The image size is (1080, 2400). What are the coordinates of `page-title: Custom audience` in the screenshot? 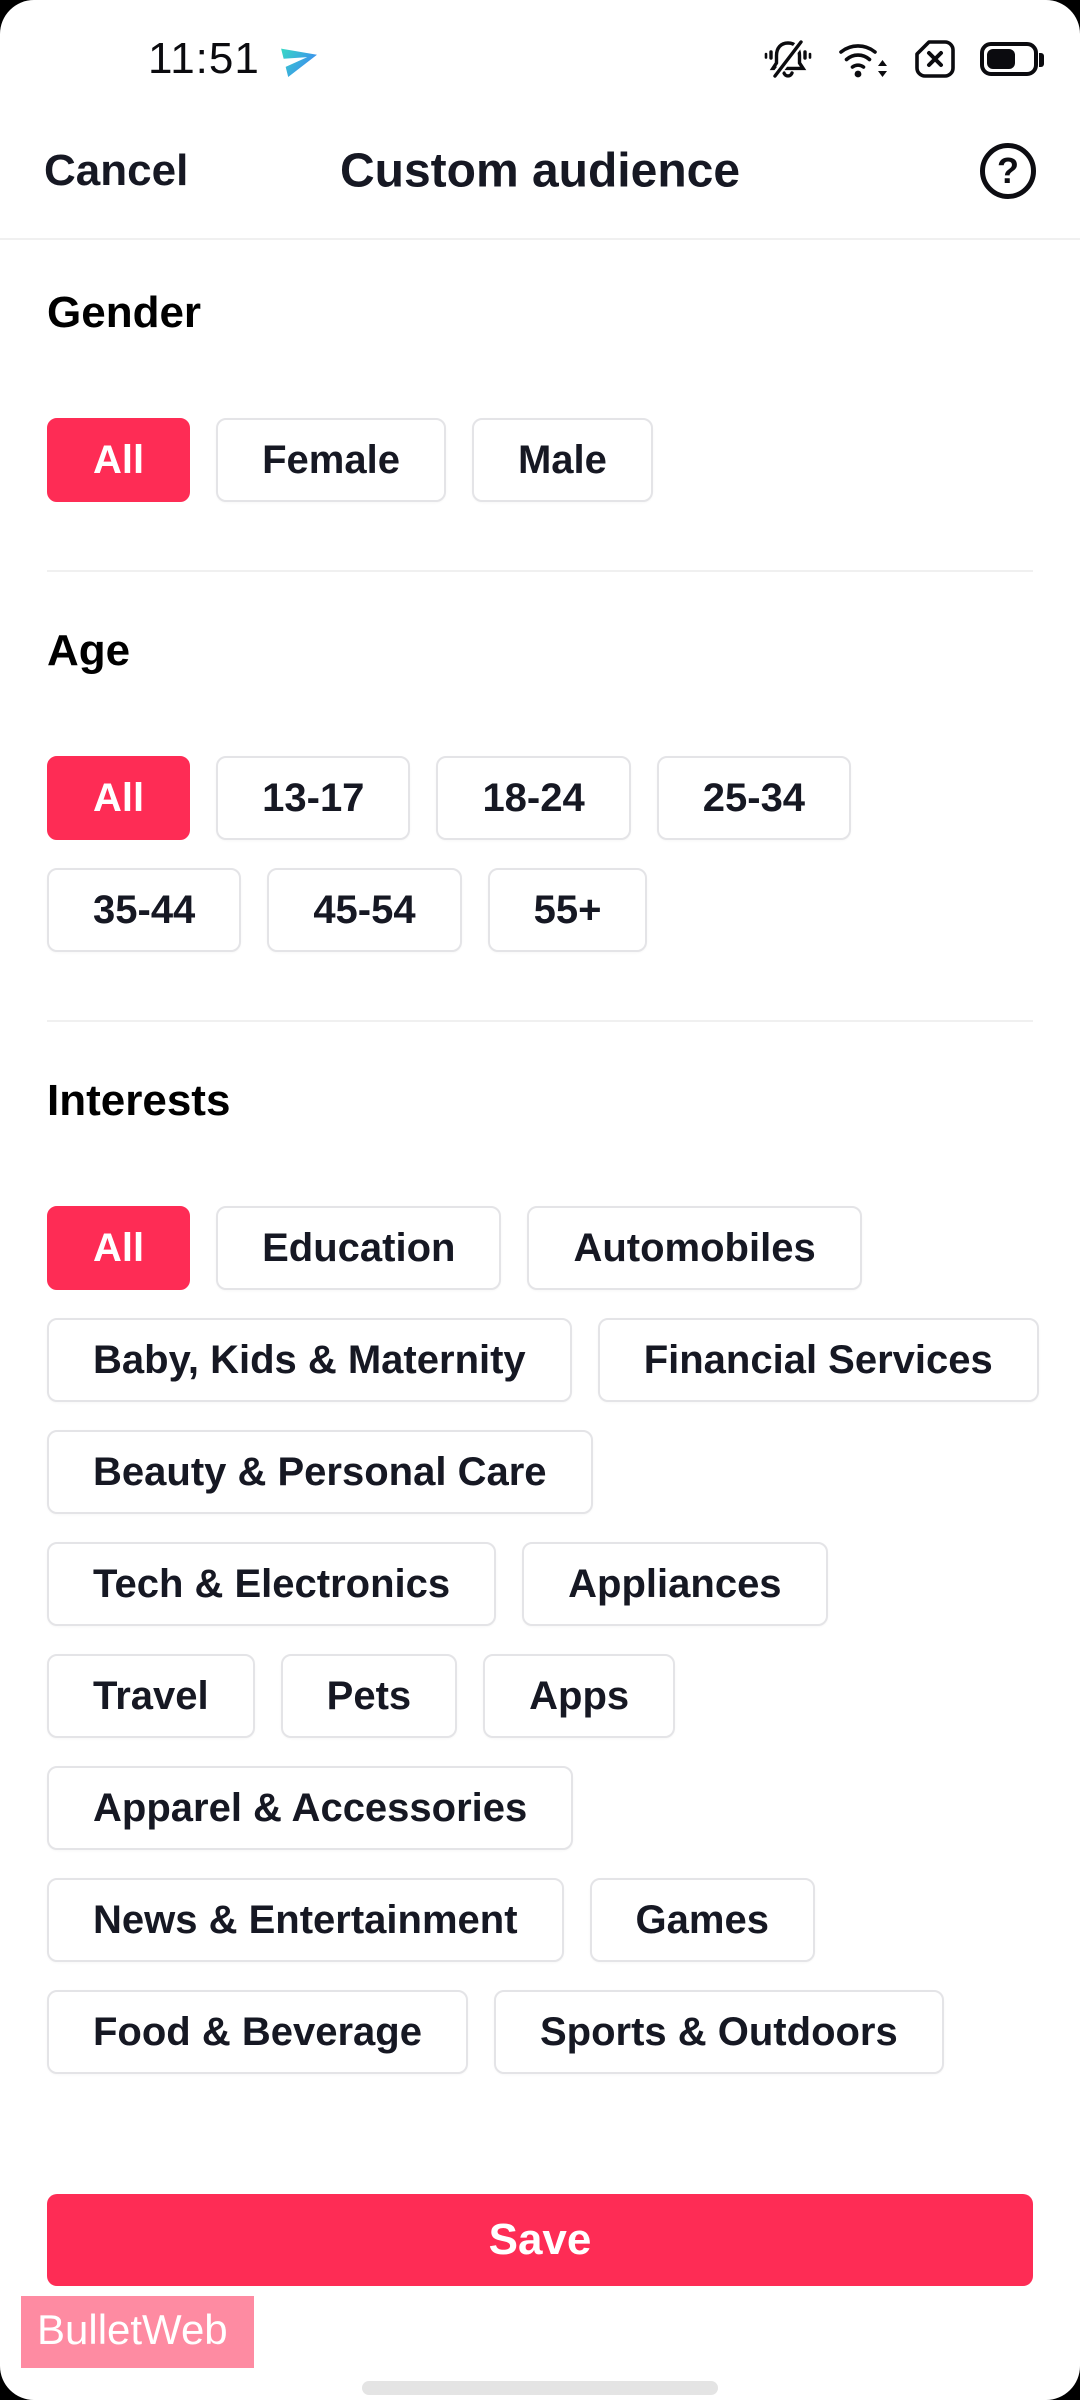 It's located at (540, 171).